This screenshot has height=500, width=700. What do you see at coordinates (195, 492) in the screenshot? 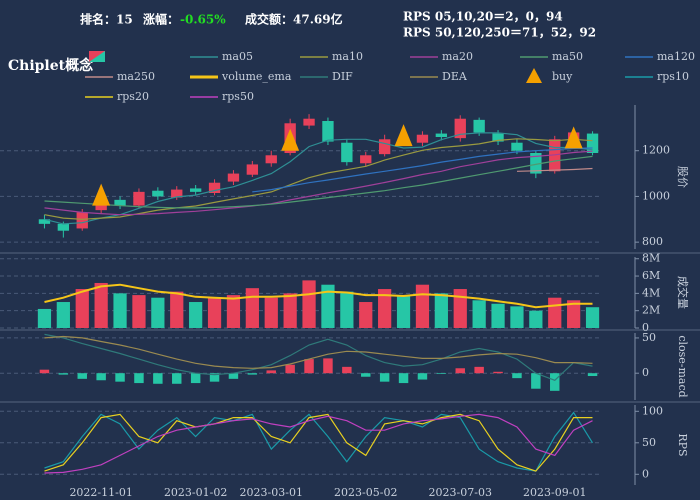
I see `x-tick-label: 2023-01-02` at bounding box center [195, 492].